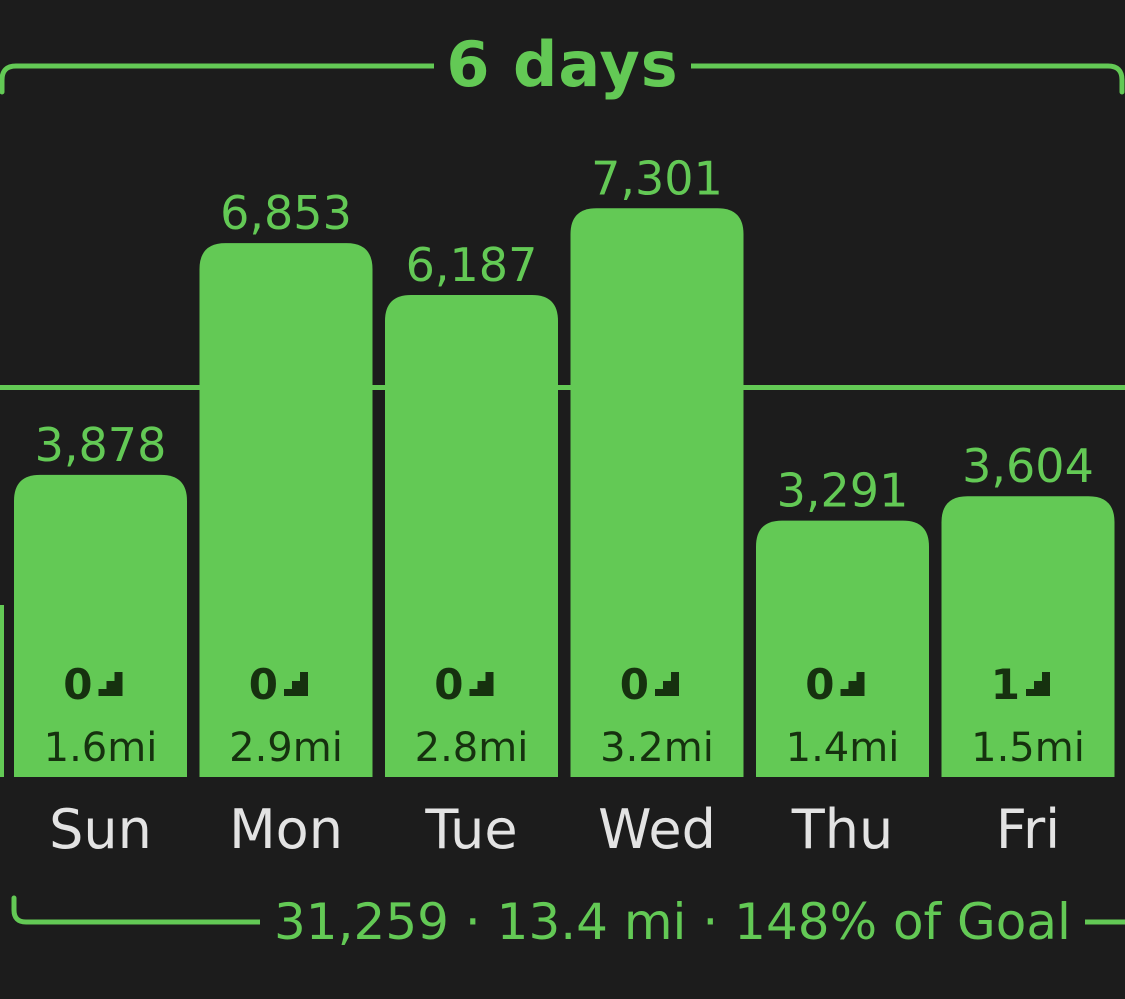 This screenshot has height=999, width=1125. What do you see at coordinates (568, 910) in the screenshot?
I see `footer-bracket` at bounding box center [568, 910].